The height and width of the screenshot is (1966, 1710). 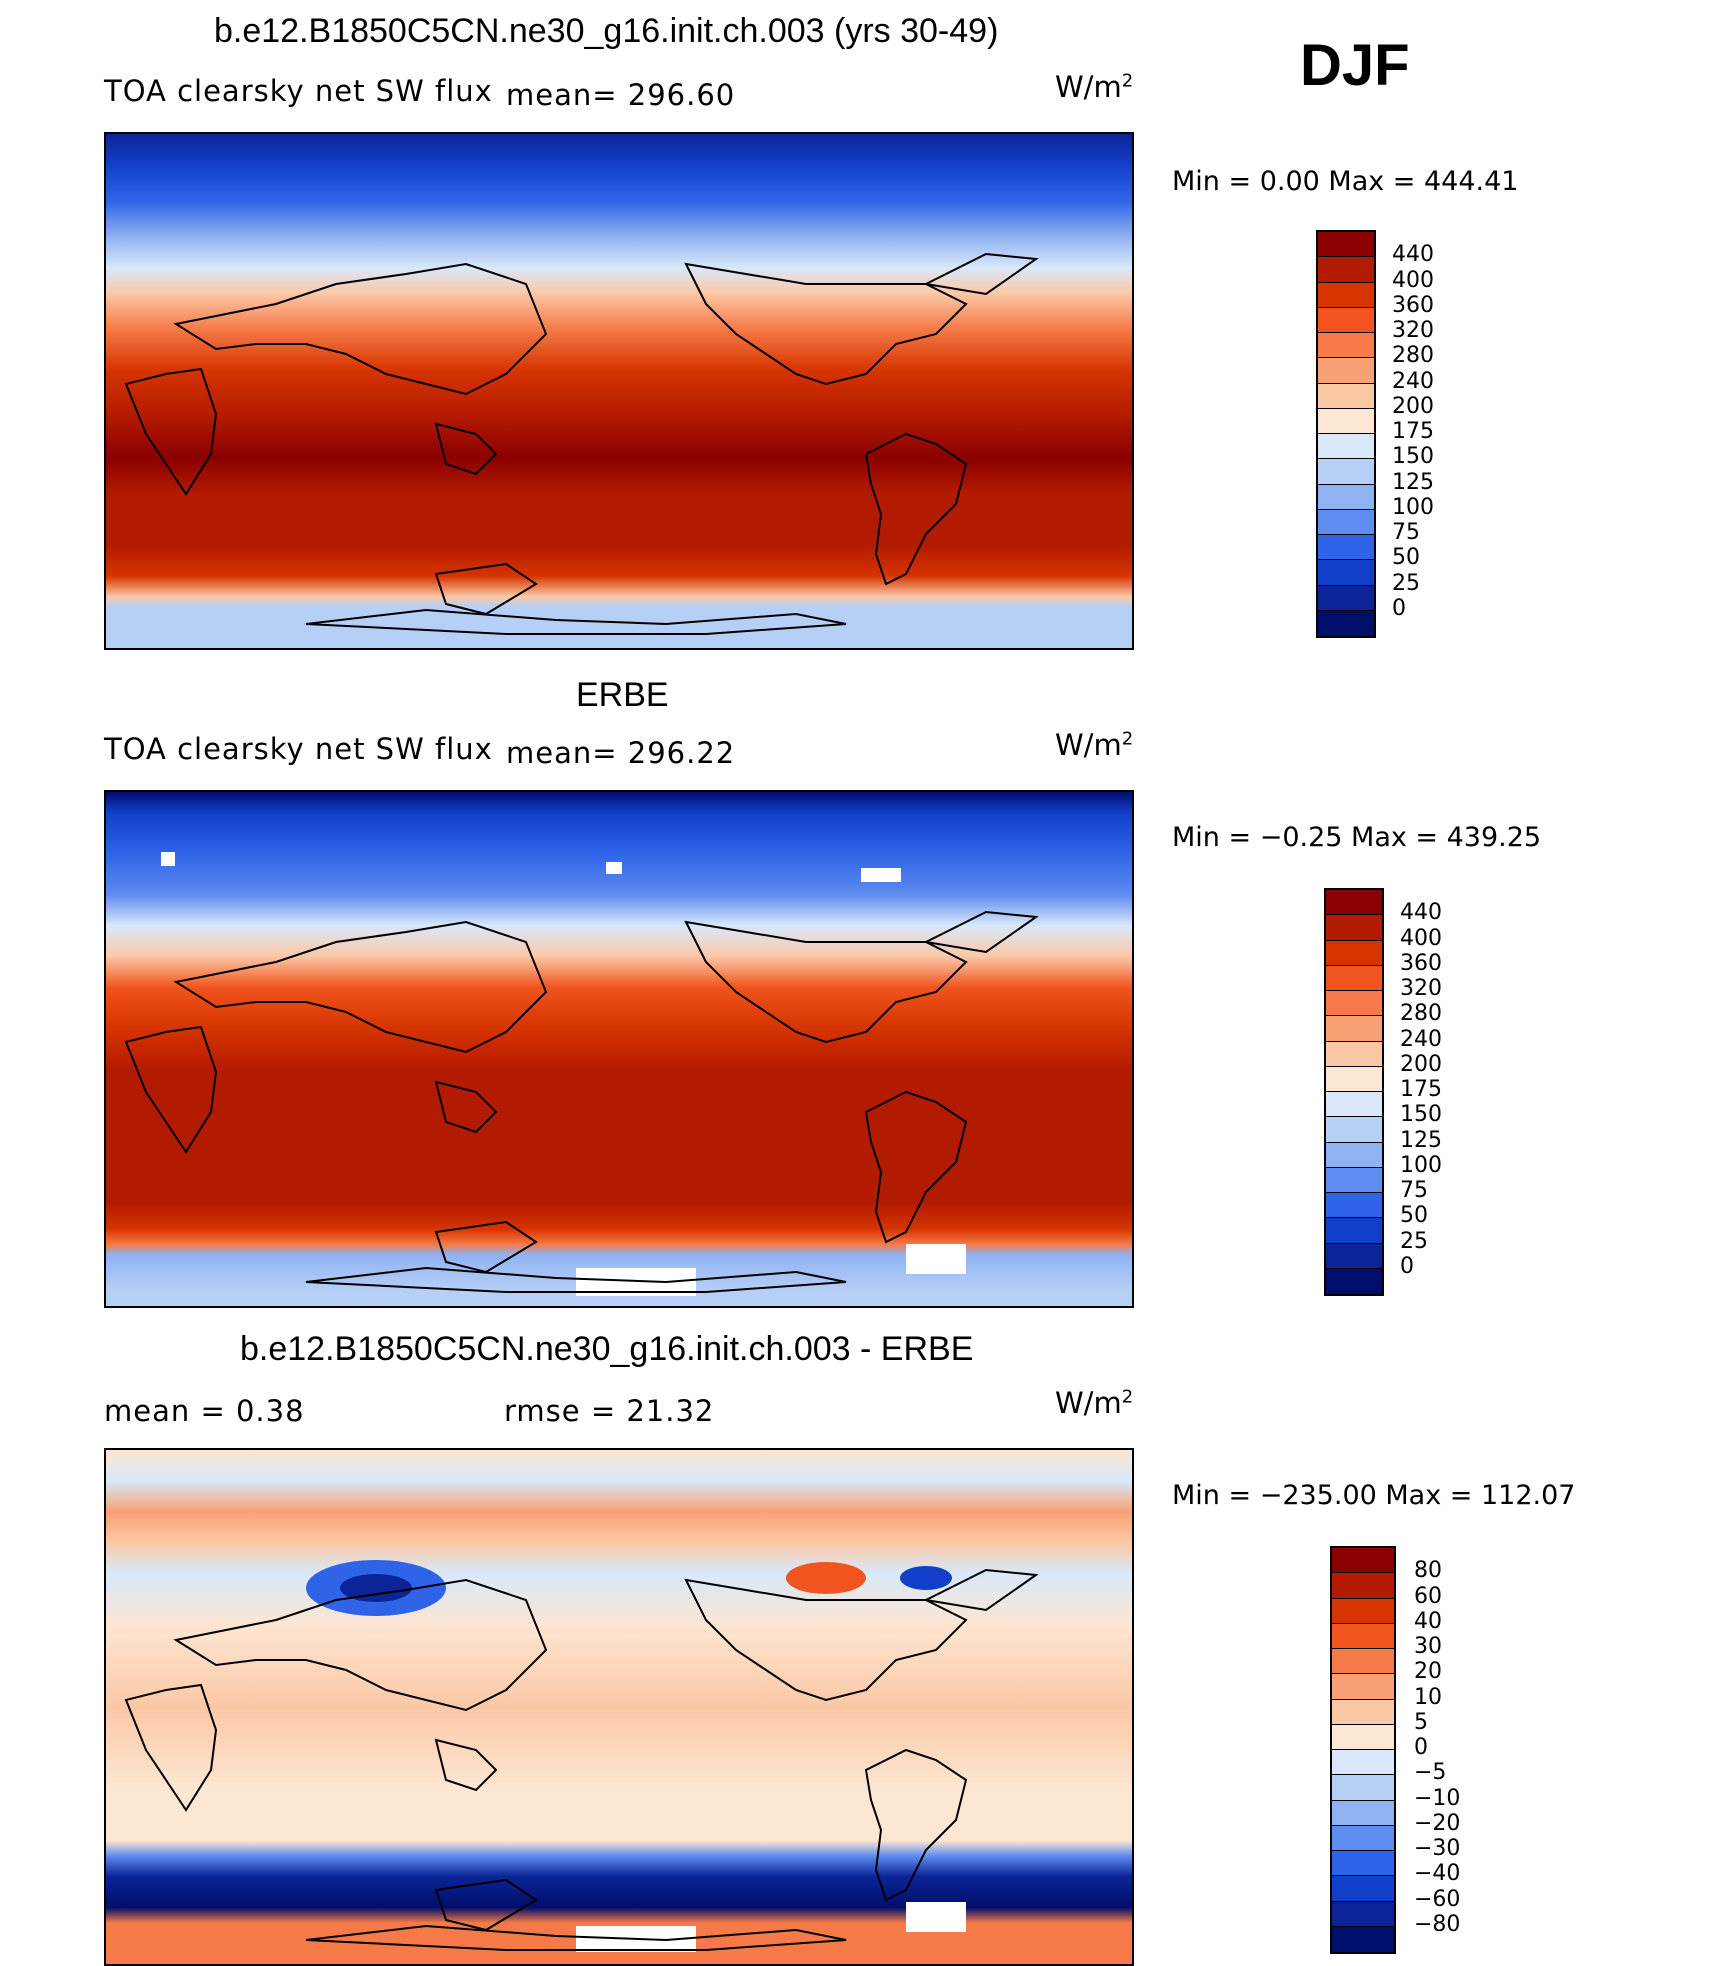 What do you see at coordinates (298, 749) in the screenshot?
I see `panel2-variable: TOA clearsky net SW flux` at bounding box center [298, 749].